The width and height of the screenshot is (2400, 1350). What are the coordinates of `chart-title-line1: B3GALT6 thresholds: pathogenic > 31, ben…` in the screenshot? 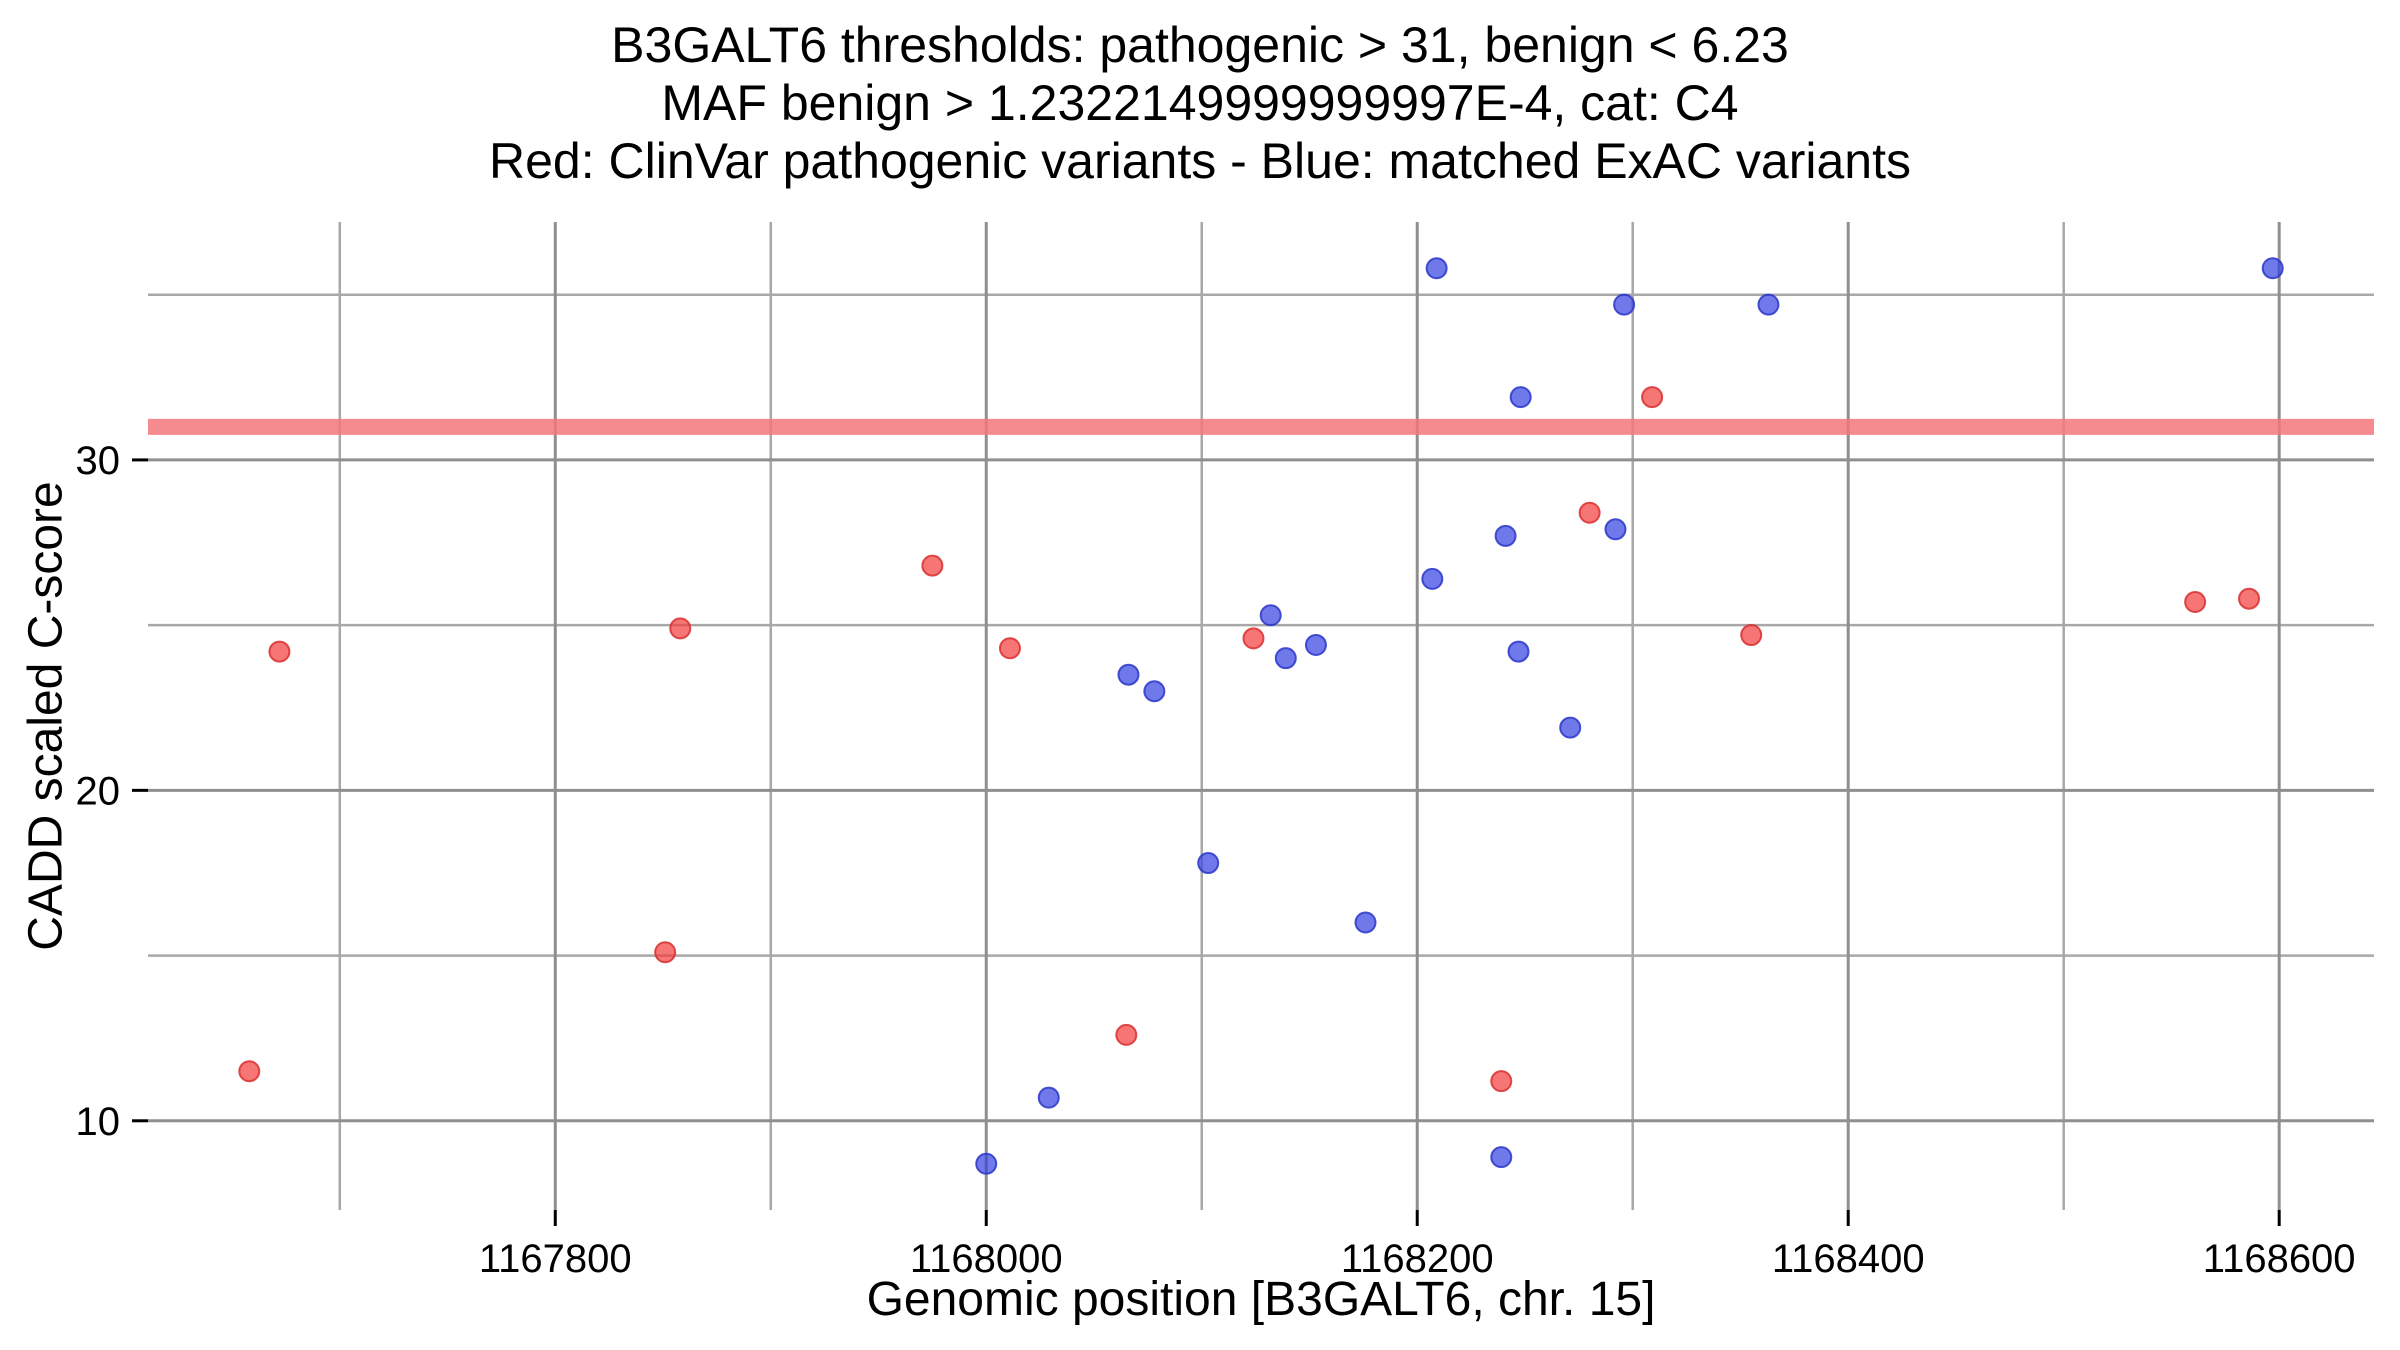 It's located at (1200, 45).